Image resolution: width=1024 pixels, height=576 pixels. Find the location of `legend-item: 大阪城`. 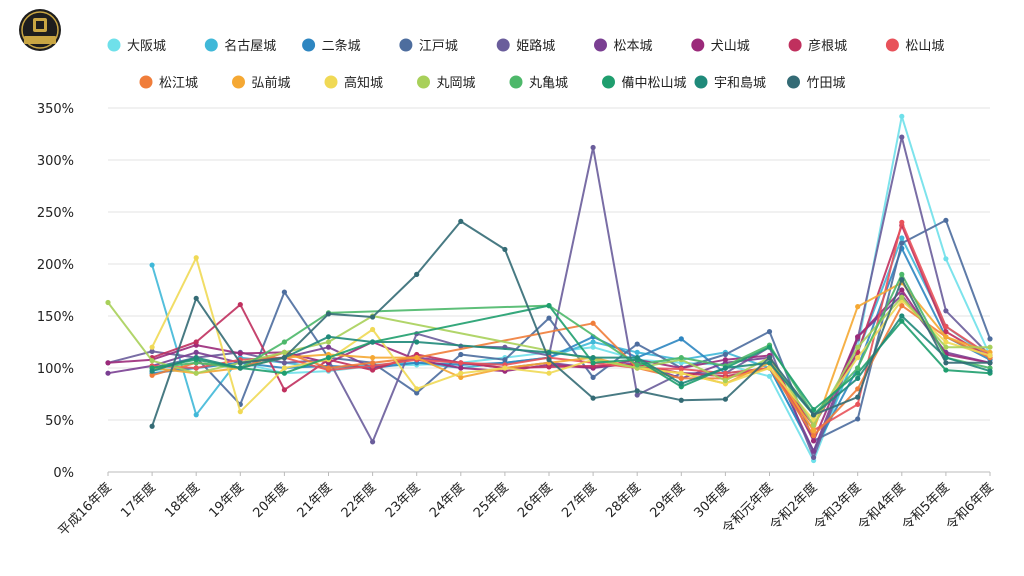

legend-item: 大阪城 is located at coordinates (136, 46).